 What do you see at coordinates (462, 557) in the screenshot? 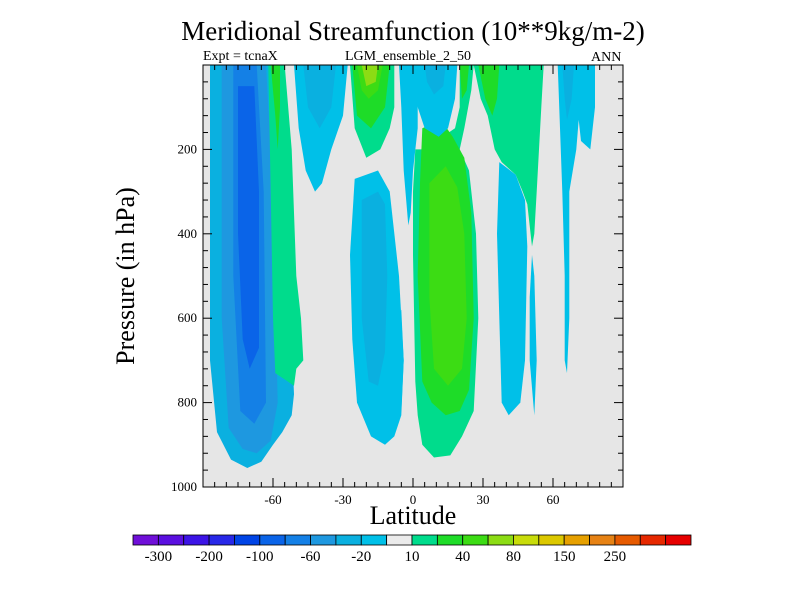
I see `colorbar-label: 40` at bounding box center [462, 557].